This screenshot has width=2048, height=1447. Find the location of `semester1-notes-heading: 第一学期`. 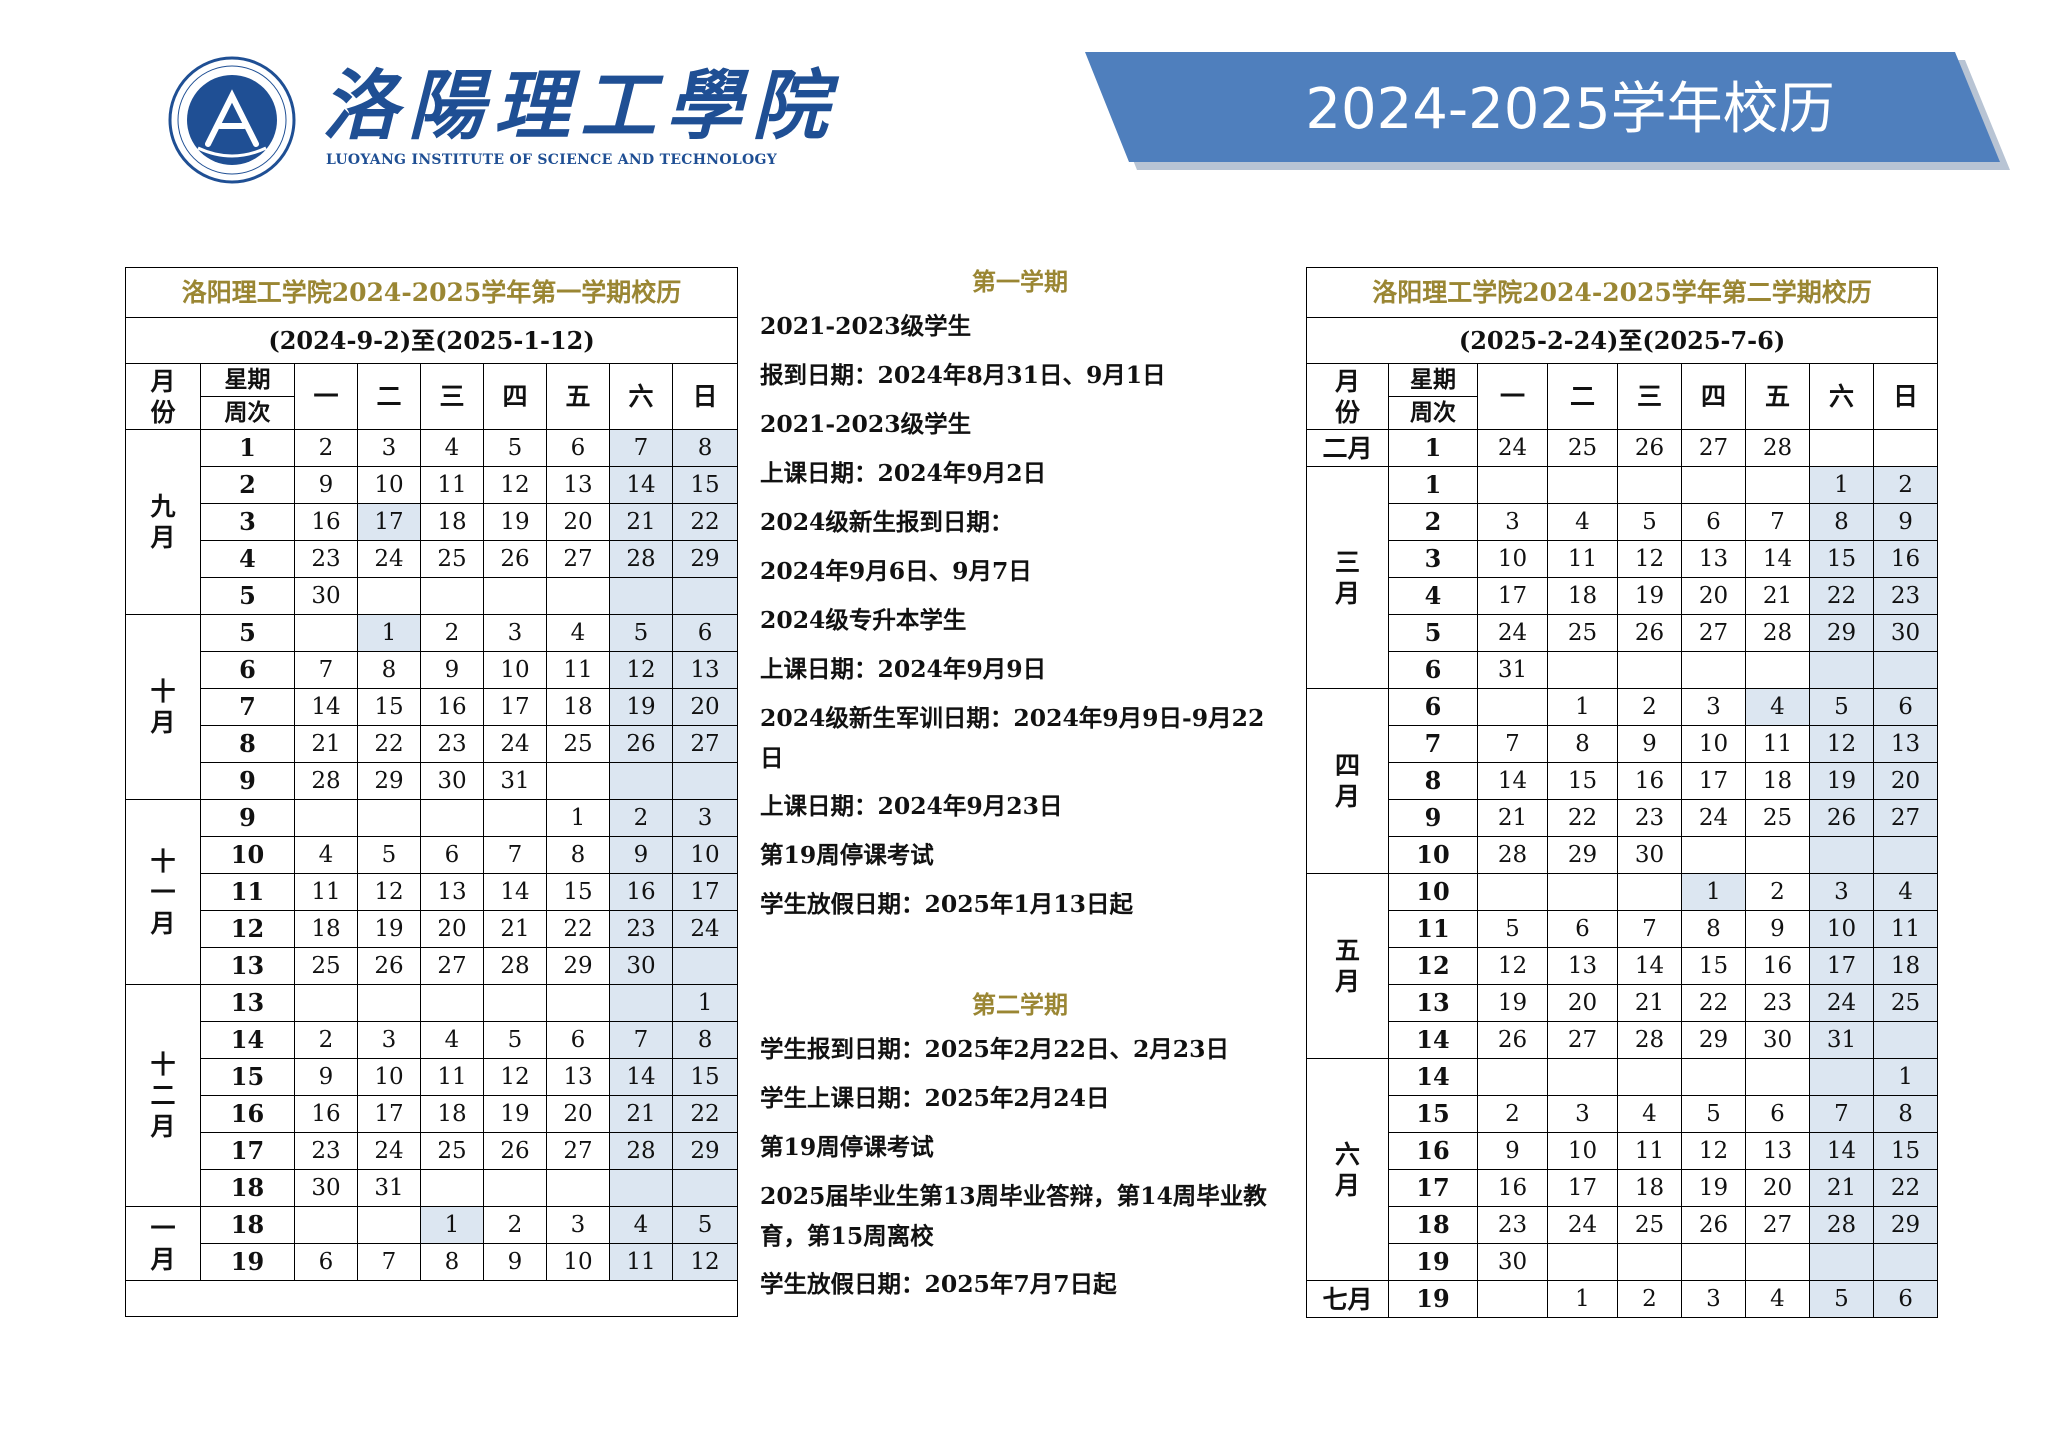

semester1-notes-heading: 第一学期 is located at coordinates (1020, 281).